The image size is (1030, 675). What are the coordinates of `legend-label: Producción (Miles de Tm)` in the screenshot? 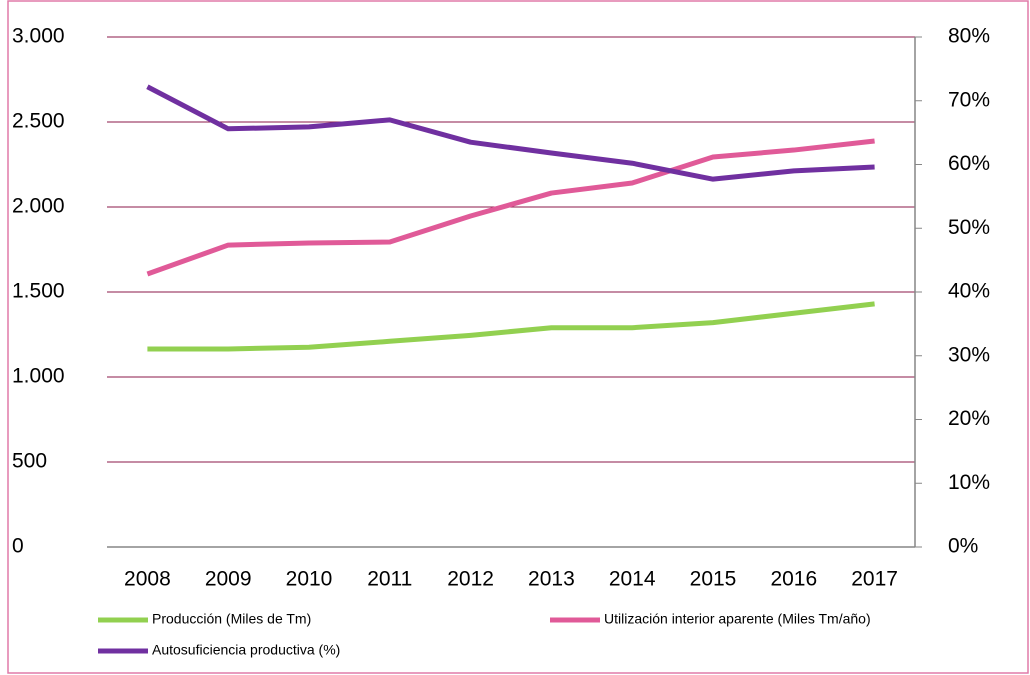 It's located at (231, 619).